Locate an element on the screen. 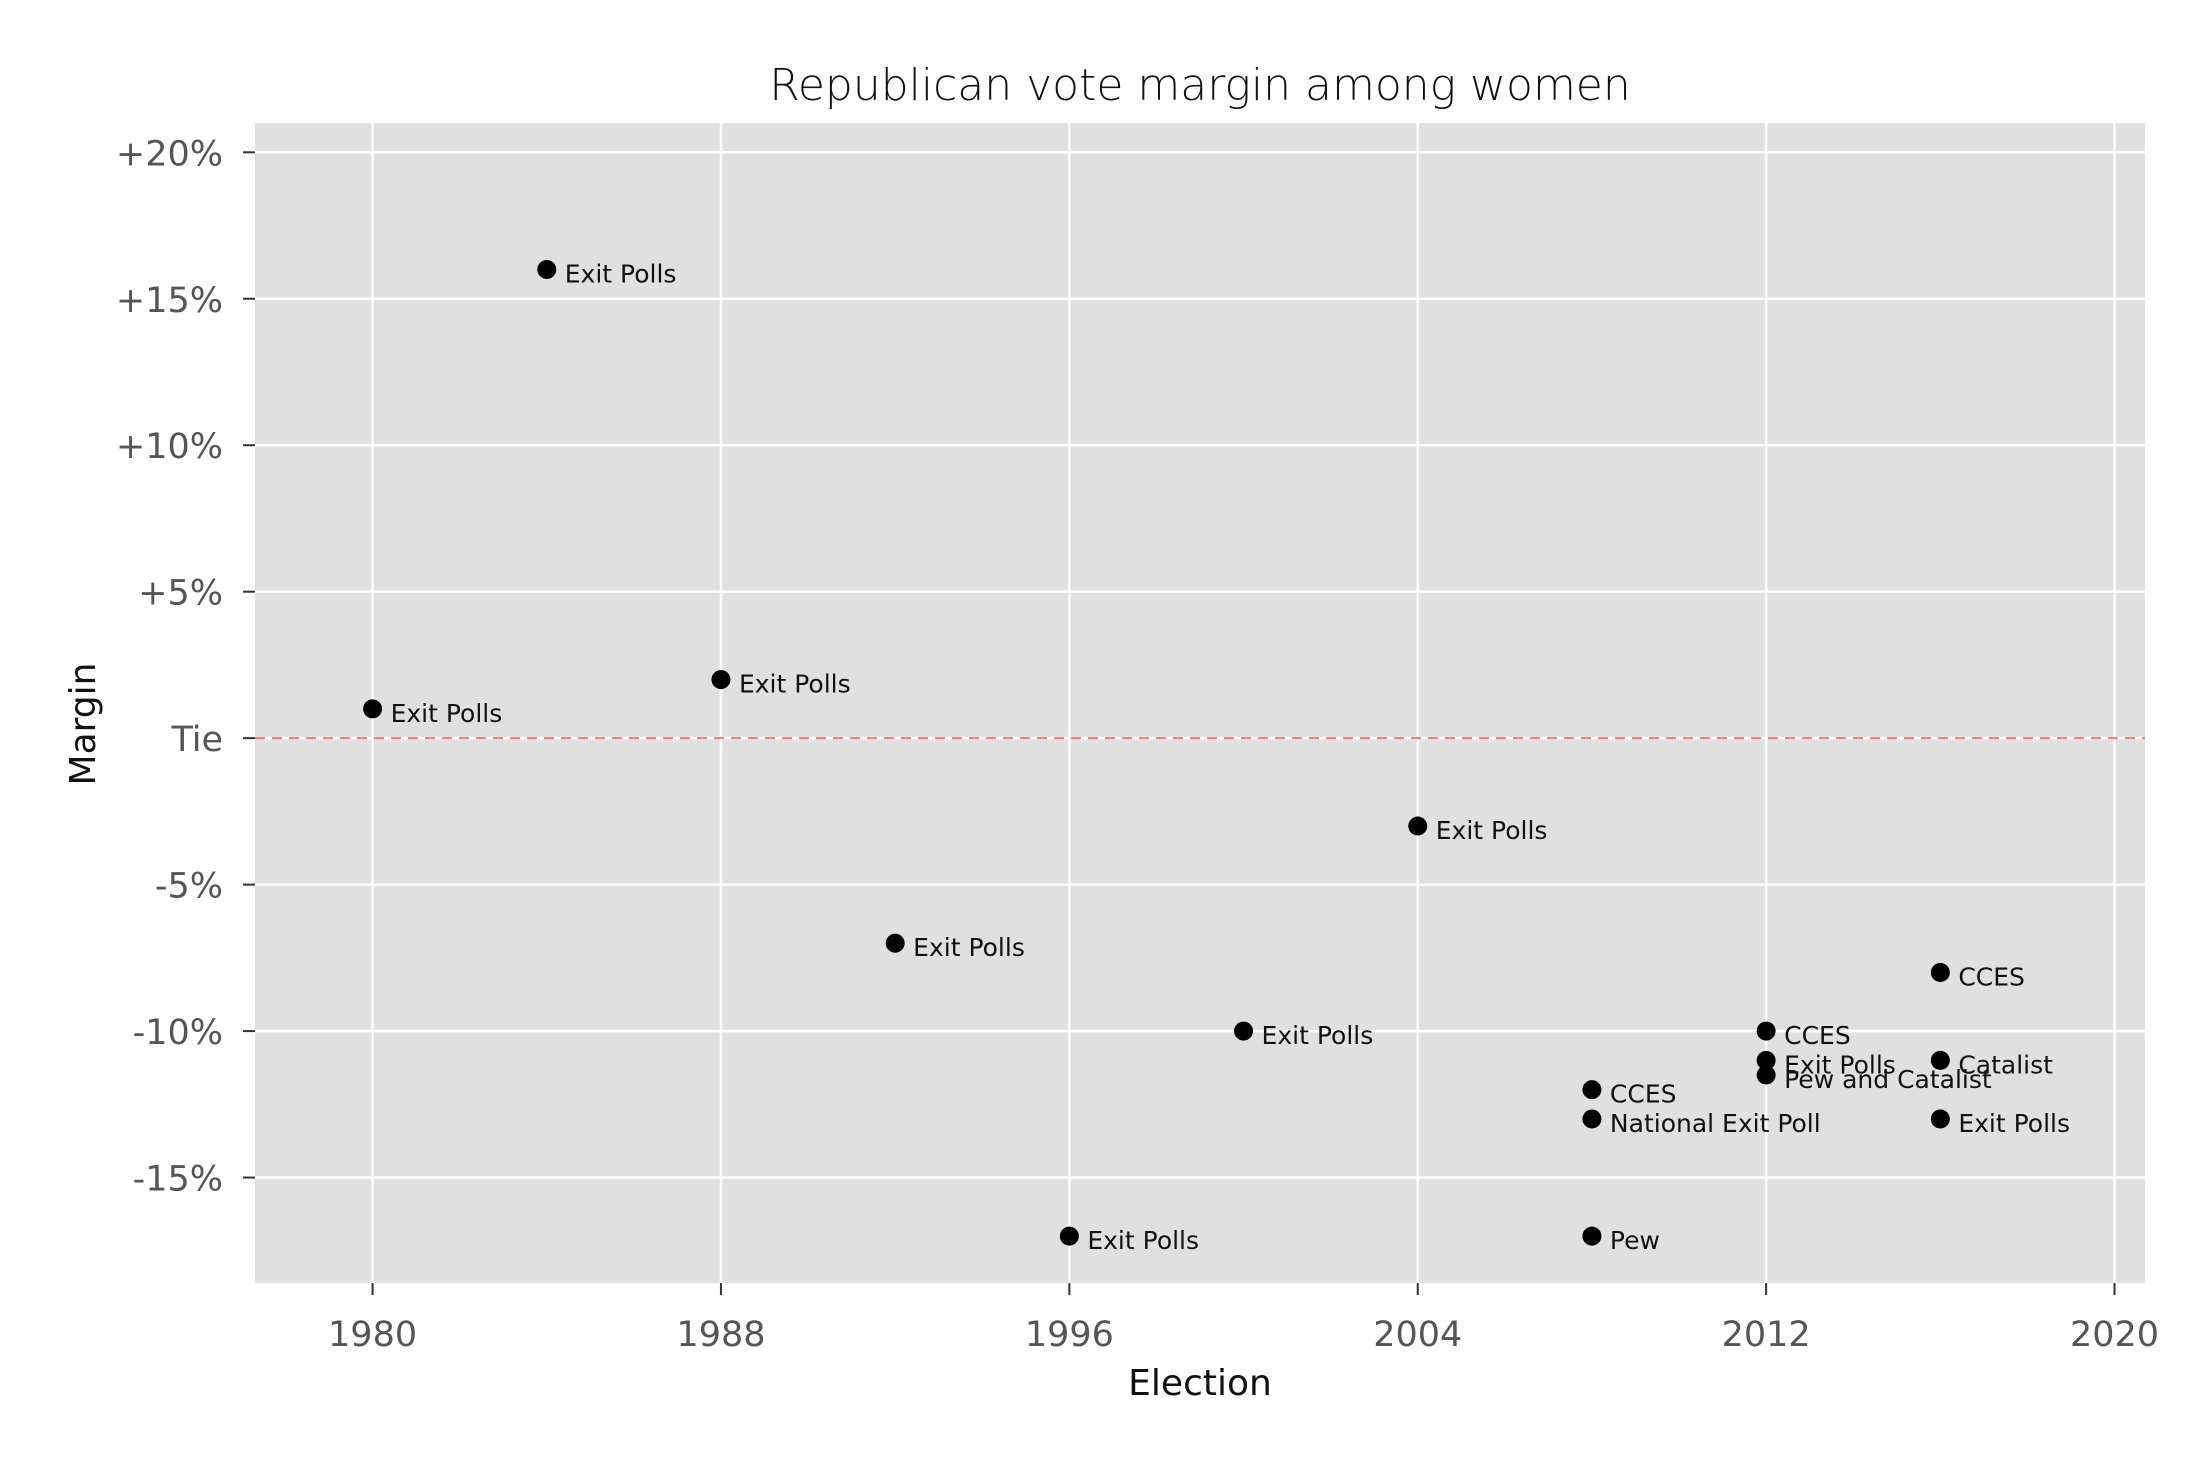 This screenshot has width=2190, height=1460. data-point-label: Pew and Catalist is located at coordinates (1888, 1079).